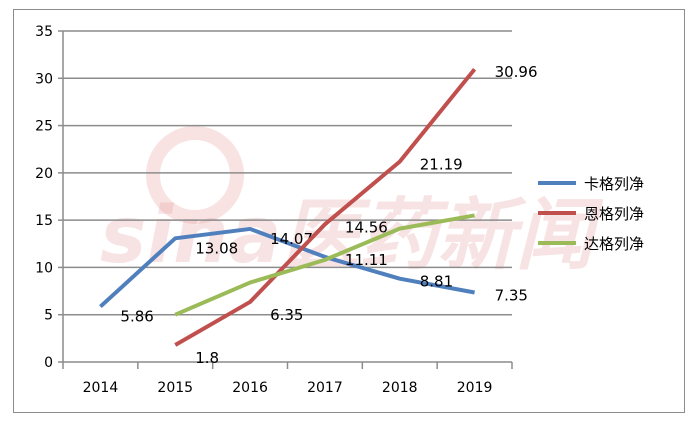  Describe the element at coordinates (175, 388) in the screenshot. I see `x-tick-label: 2015` at that location.